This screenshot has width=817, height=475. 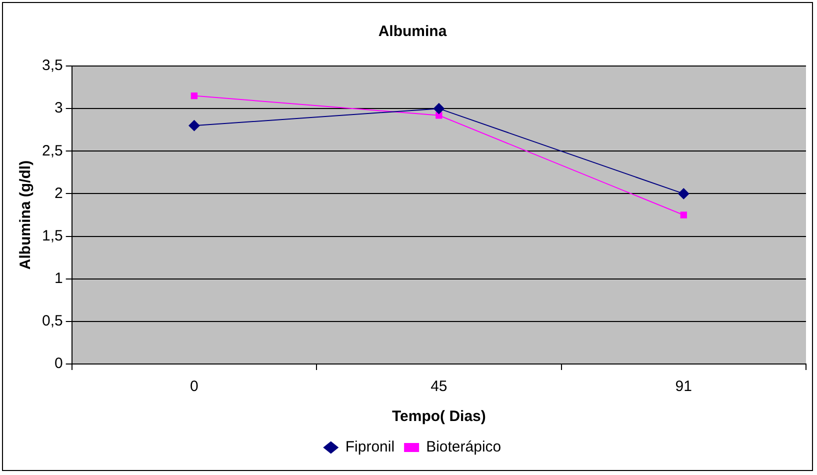 What do you see at coordinates (58, 278) in the screenshot?
I see `y-tick-label: 1` at bounding box center [58, 278].